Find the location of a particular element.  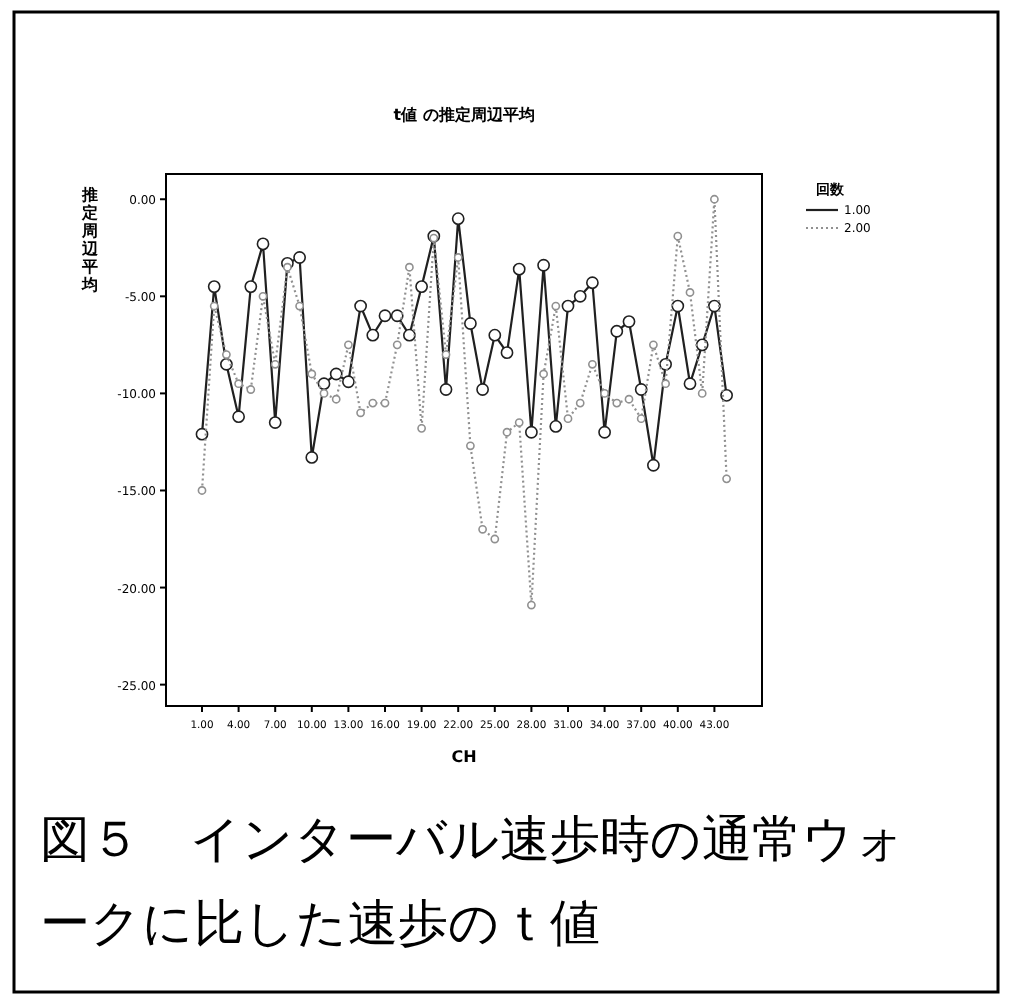

y-axis-title: 推定周辺平均 is located at coordinates (90, 240).